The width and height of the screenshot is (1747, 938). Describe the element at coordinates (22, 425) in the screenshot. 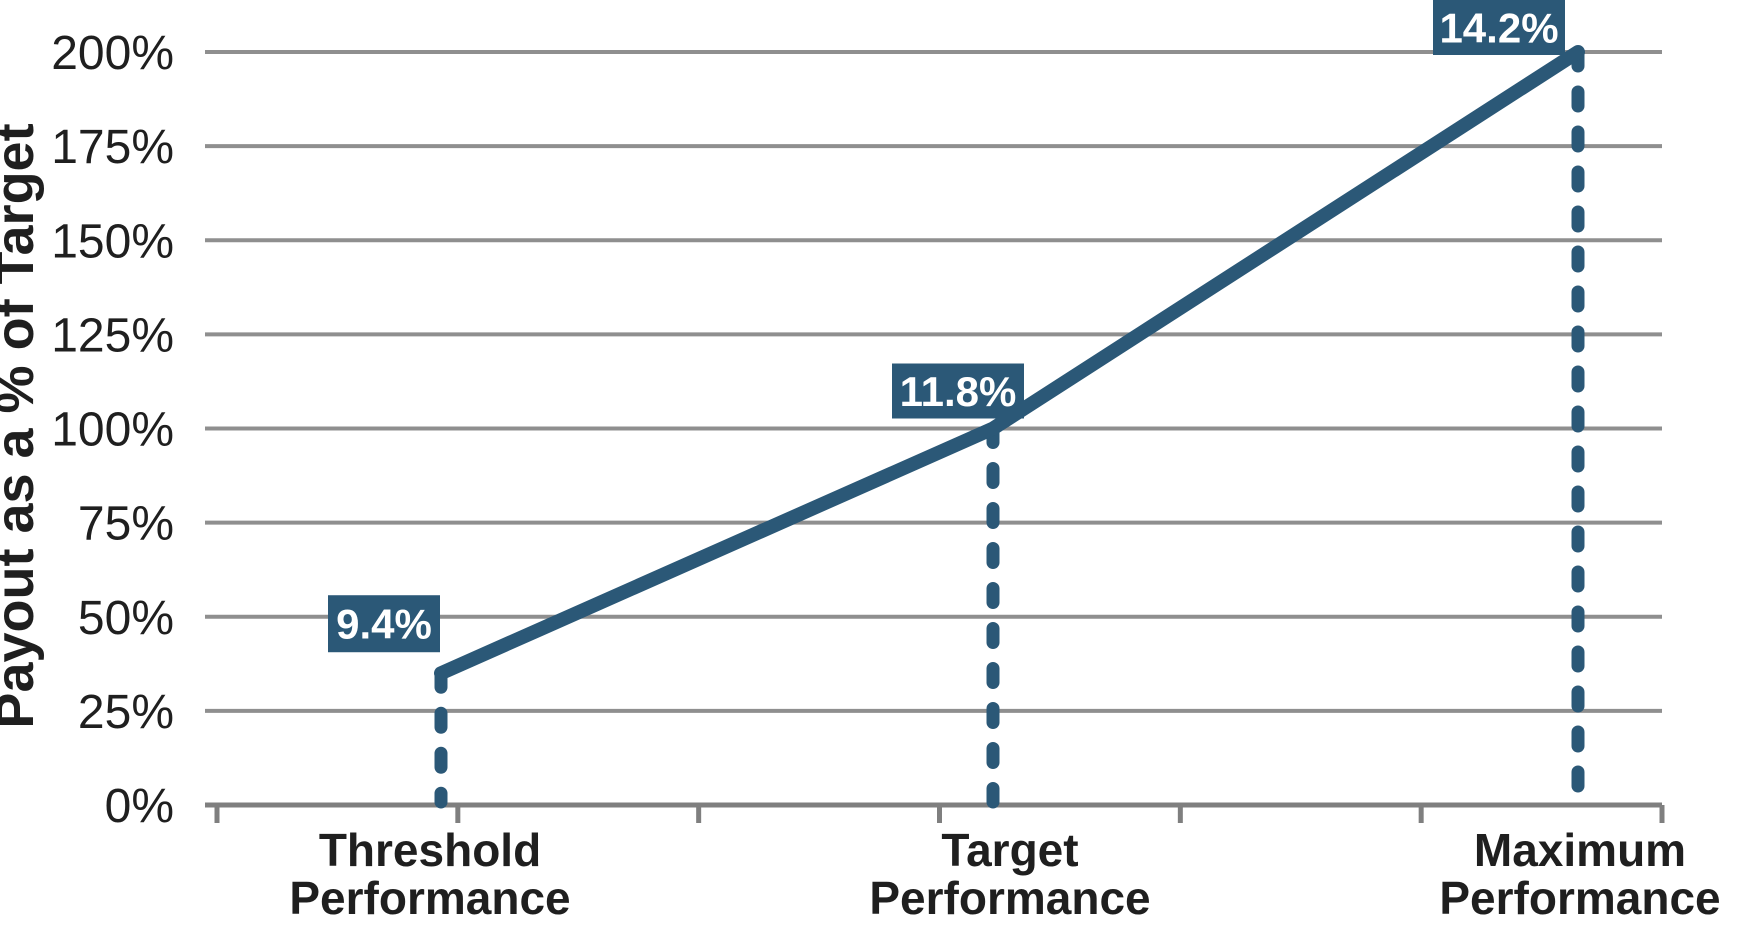

I see `y-axis-title: Payout as a % of Target` at that location.